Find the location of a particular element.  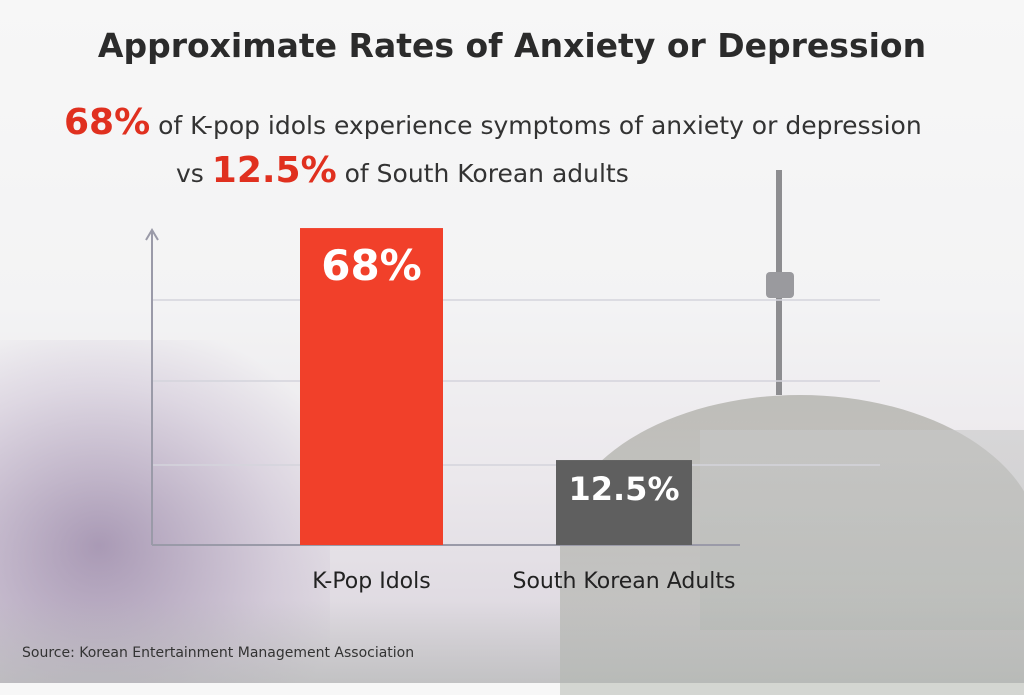

idols-highlight: 68% is located at coordinates (107, 122).